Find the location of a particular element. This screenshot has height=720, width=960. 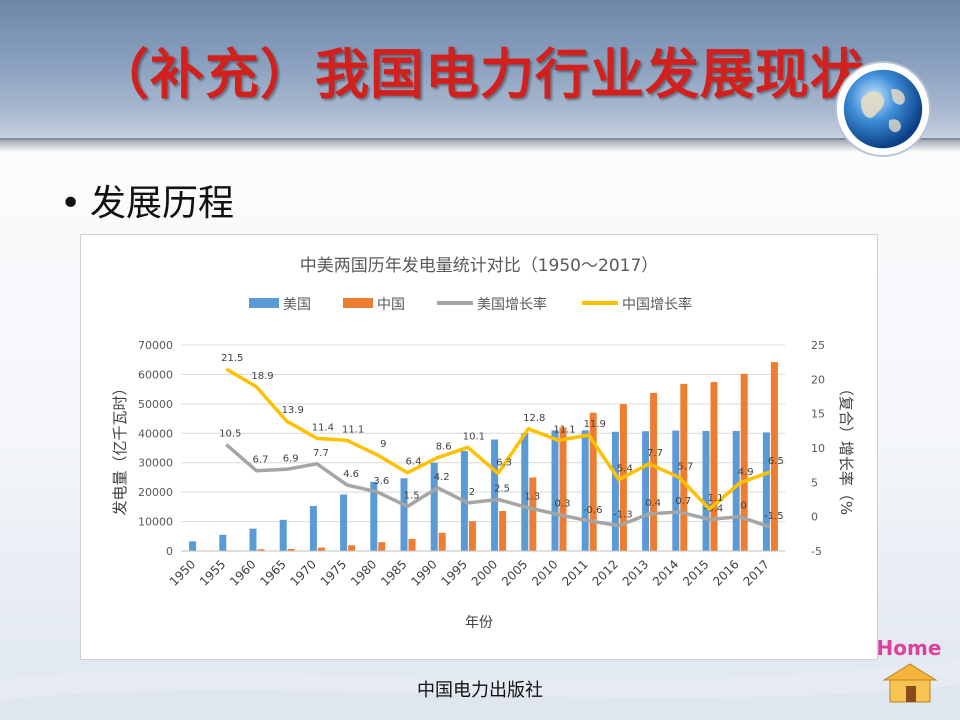

x-tick-label: 1950 is located at coordinates (182, 572).